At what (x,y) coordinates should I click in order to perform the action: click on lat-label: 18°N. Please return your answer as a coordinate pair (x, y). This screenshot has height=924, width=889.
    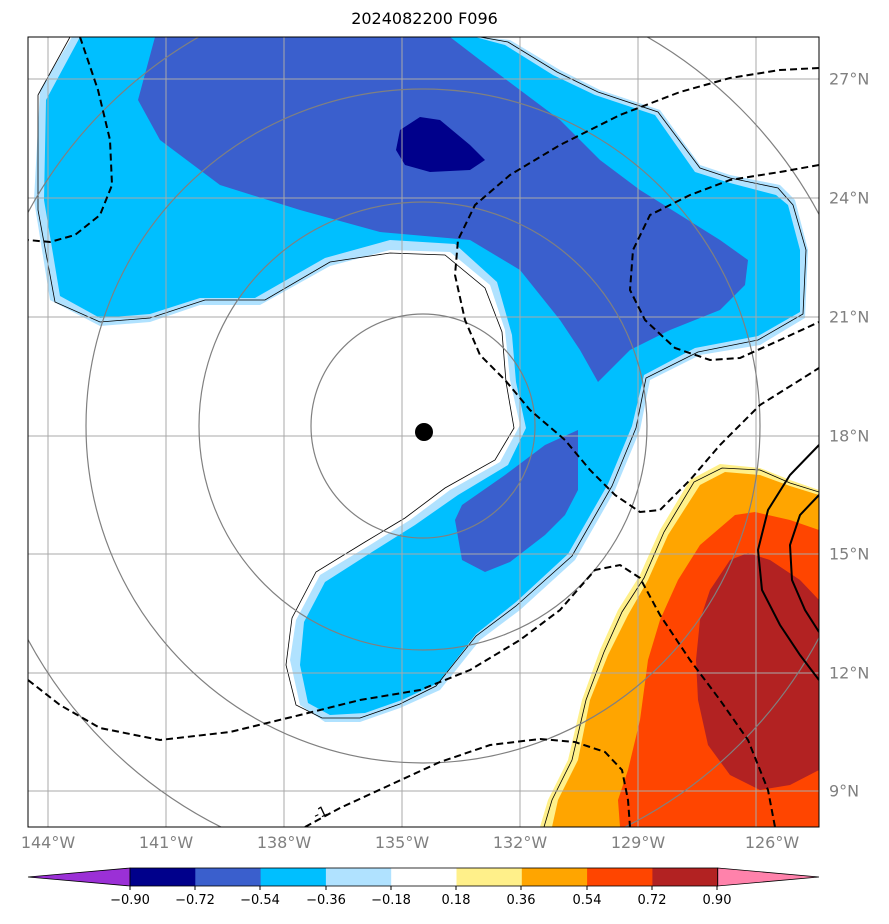
    Looking at the image, I should click on (849, 436).